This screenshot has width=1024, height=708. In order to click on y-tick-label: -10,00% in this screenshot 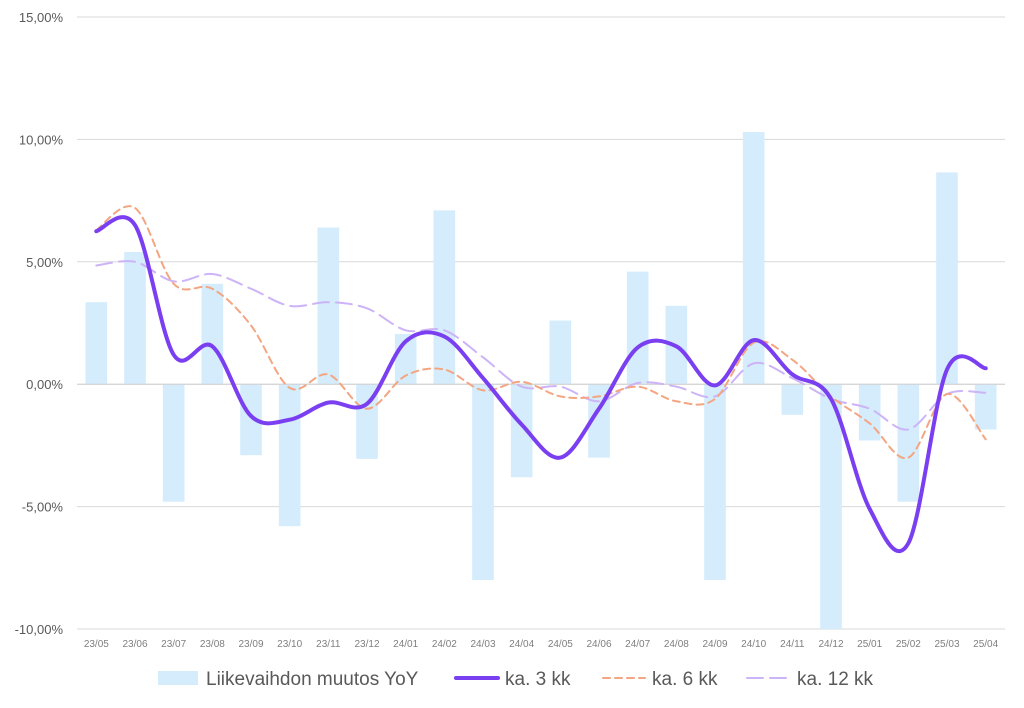, I will do `click(39, 629)`.